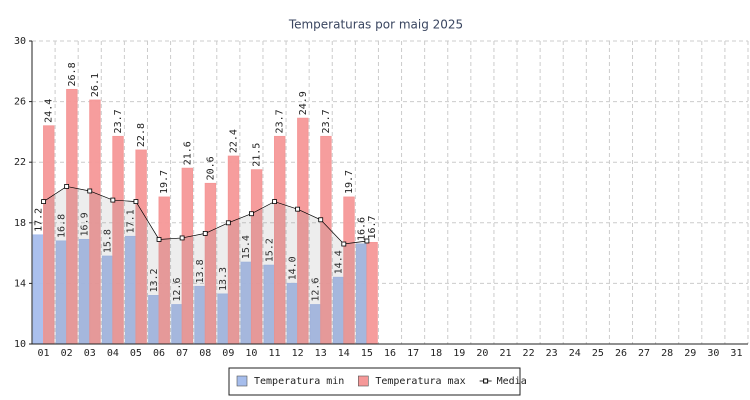 The height and width of the screenshot is (400, 750). Describe the element at coordinates (374, 381) in the screenshot. I see `legend-box` at that location.